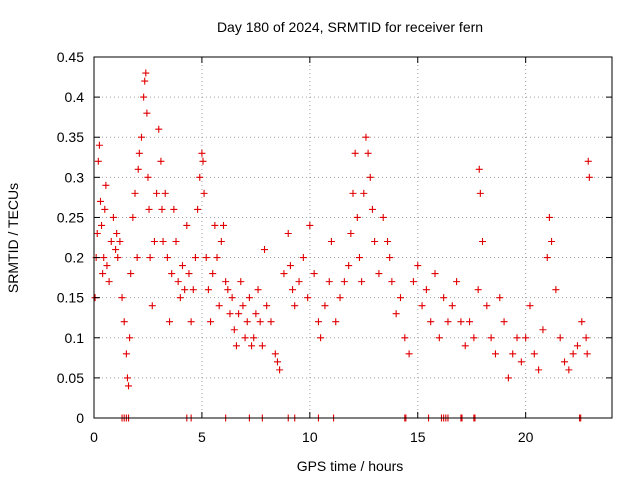 The height and width of the screenshot is (480, 640). Describe the element at coordinates (202, 437) in the screenshot. I see `x-tick-label: 5` at that location.